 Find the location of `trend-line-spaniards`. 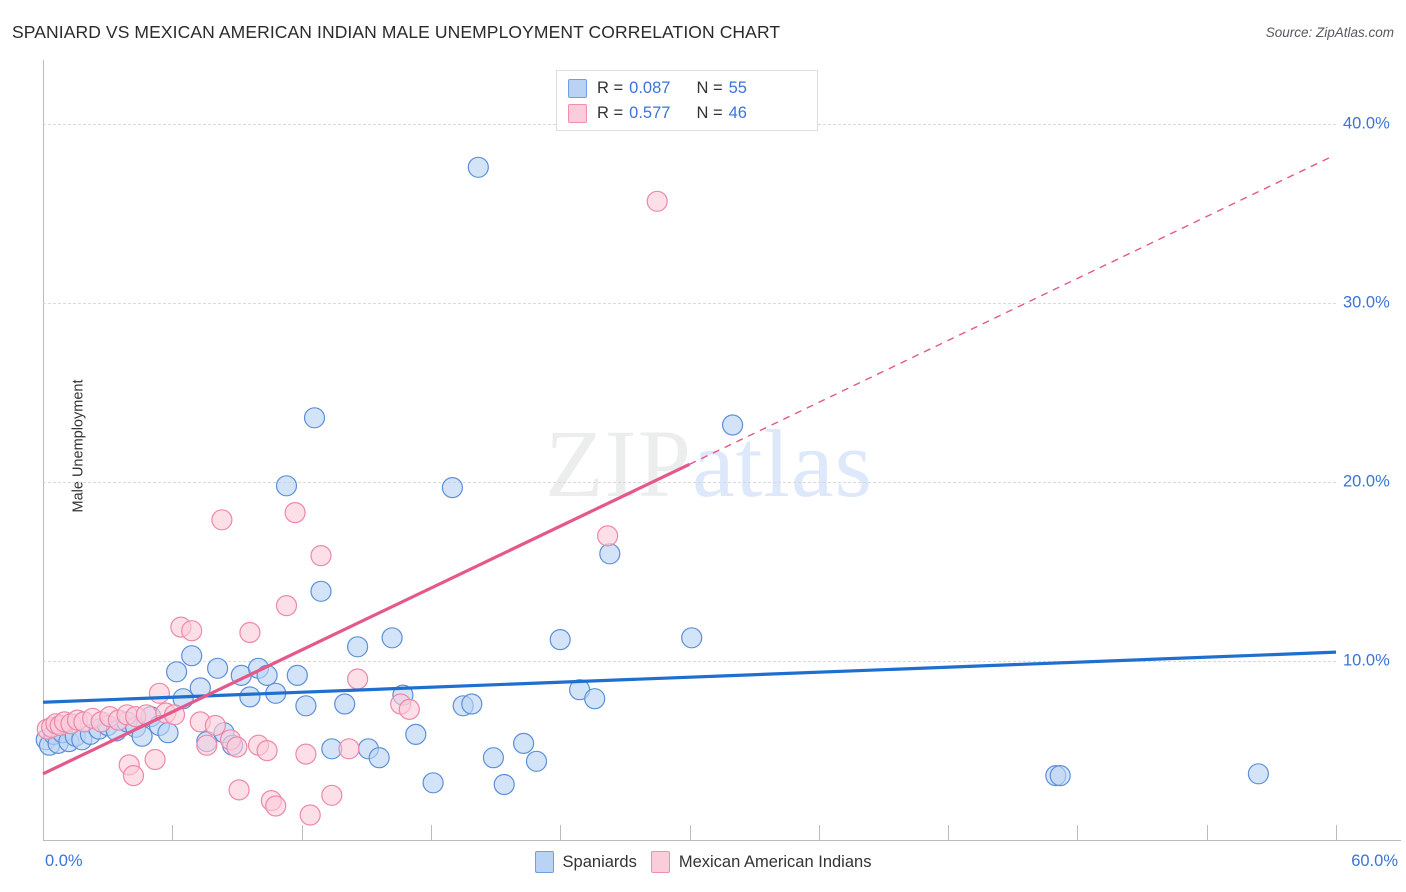

trend-line-spaniards is located at coordinates (689, 677).